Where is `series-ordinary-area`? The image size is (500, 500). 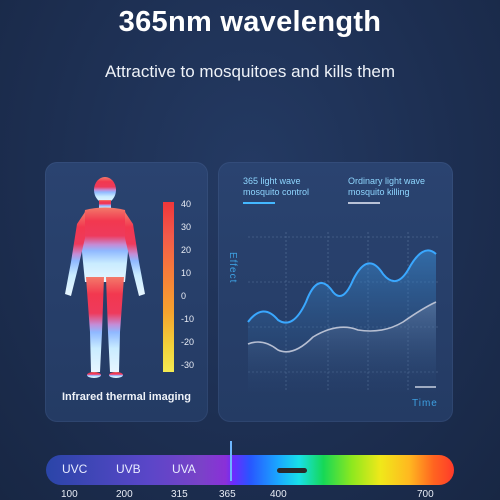
series-ordinary-area is located at coordinates (342, 347).